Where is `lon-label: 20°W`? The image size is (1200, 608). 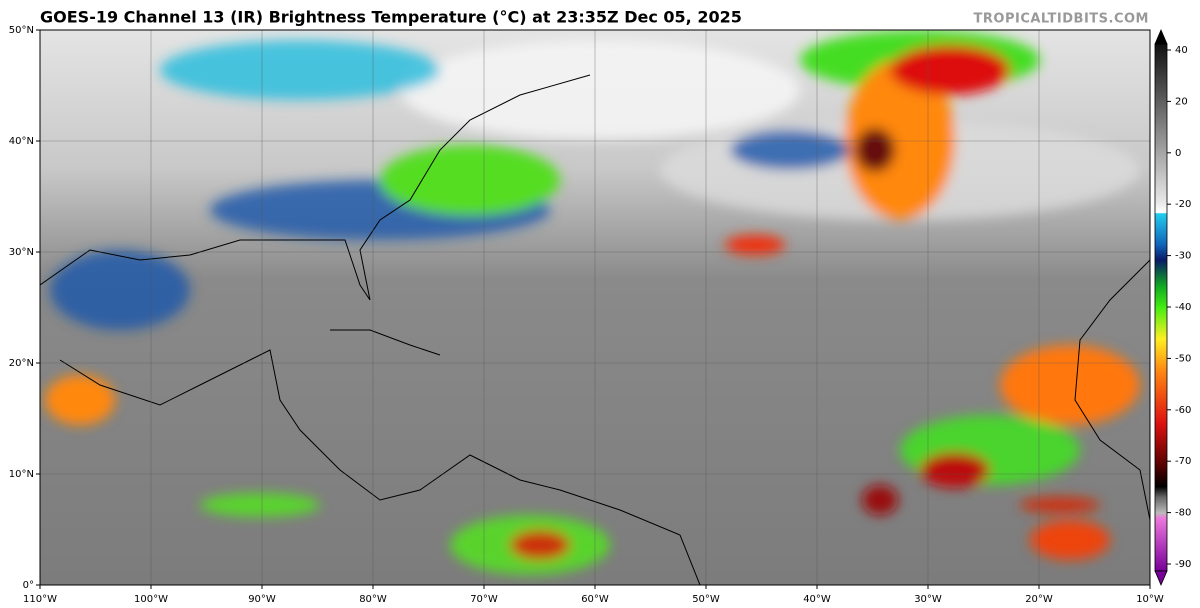
lon-label: 20°W is located at coordinates (1039, 599).